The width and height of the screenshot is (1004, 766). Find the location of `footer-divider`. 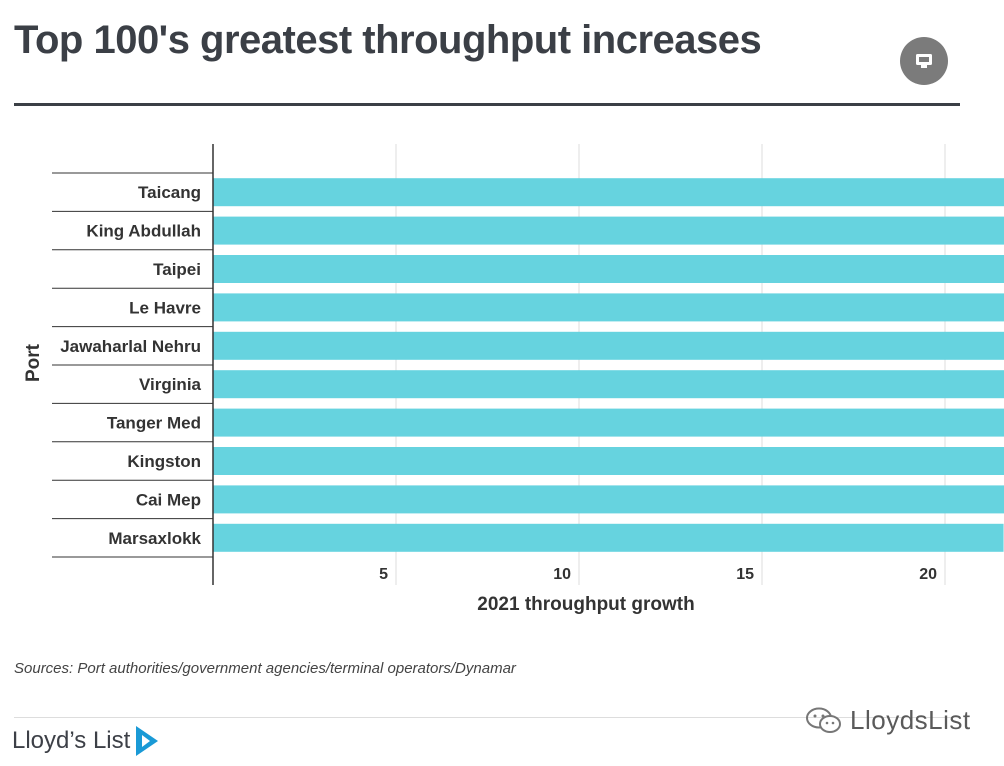

footer-divider is located at coordinates (487, 717).